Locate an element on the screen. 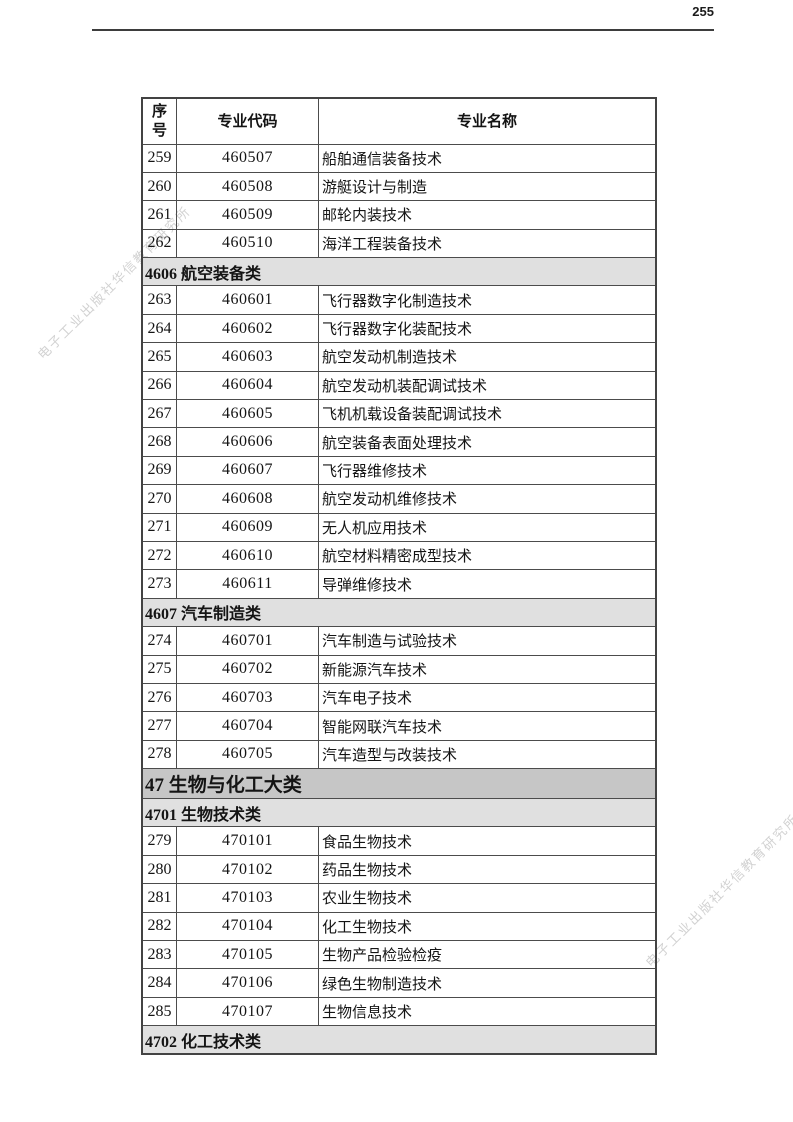 Image resolution: width=793 pixels, height=1122 pixels. major-code-cell: 460703 is located at coordinates (247, 697).